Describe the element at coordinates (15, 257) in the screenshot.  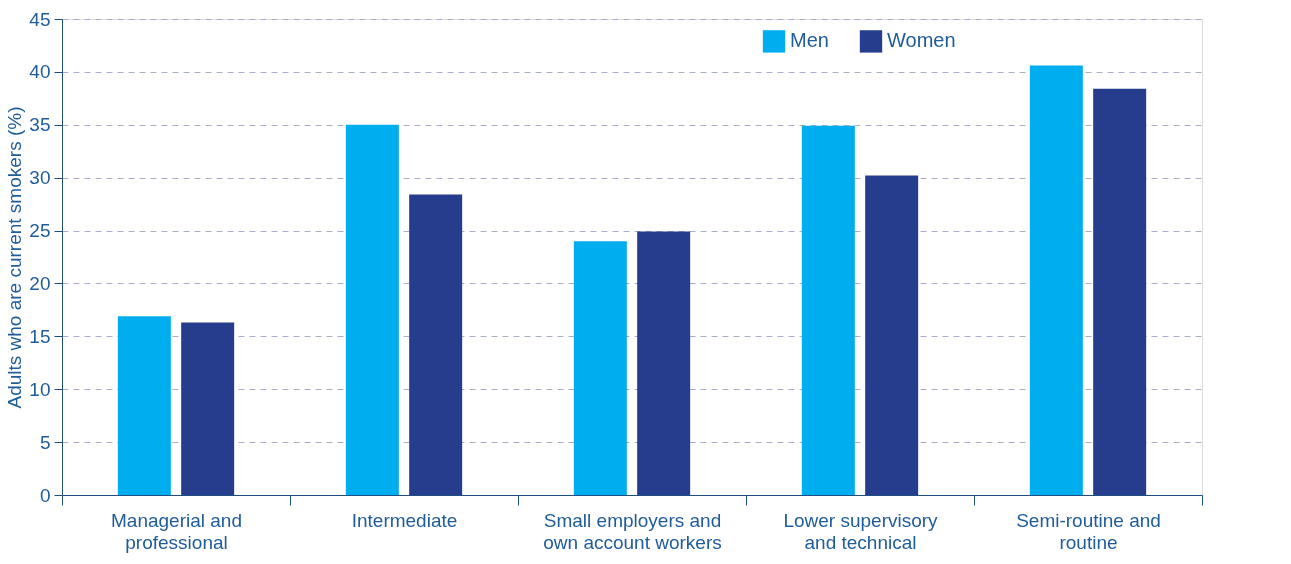
I see `y-axis-title: Adults who are current smokers (%)` at that location.